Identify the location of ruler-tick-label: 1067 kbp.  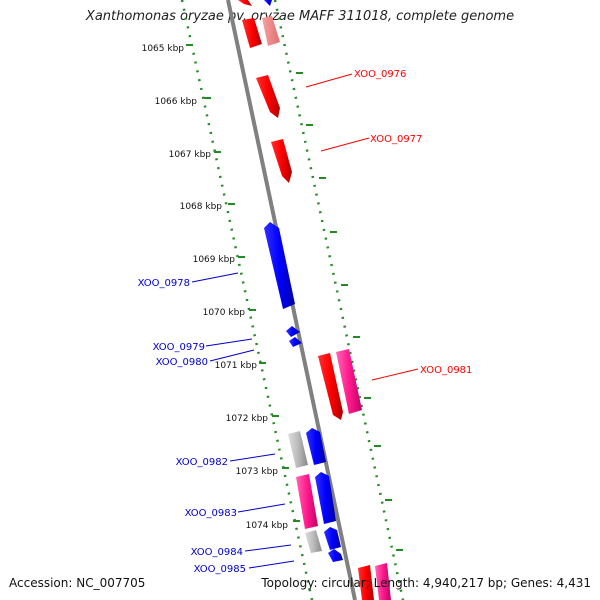
(190, 155).